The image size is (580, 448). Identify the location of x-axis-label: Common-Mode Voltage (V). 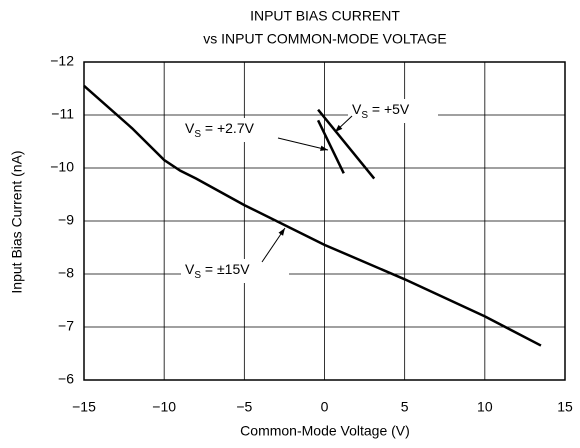
(325, 431).